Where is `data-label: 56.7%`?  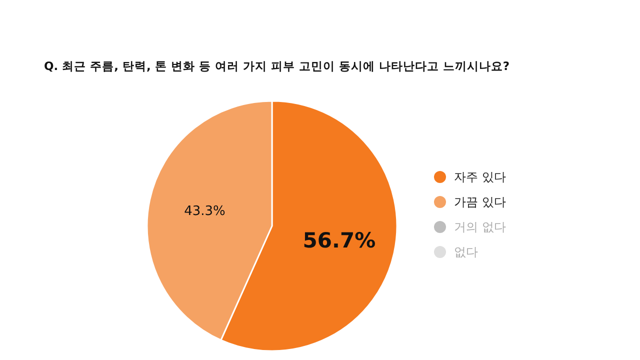 data-label: 56.7% is located at coordinates (339, 240).